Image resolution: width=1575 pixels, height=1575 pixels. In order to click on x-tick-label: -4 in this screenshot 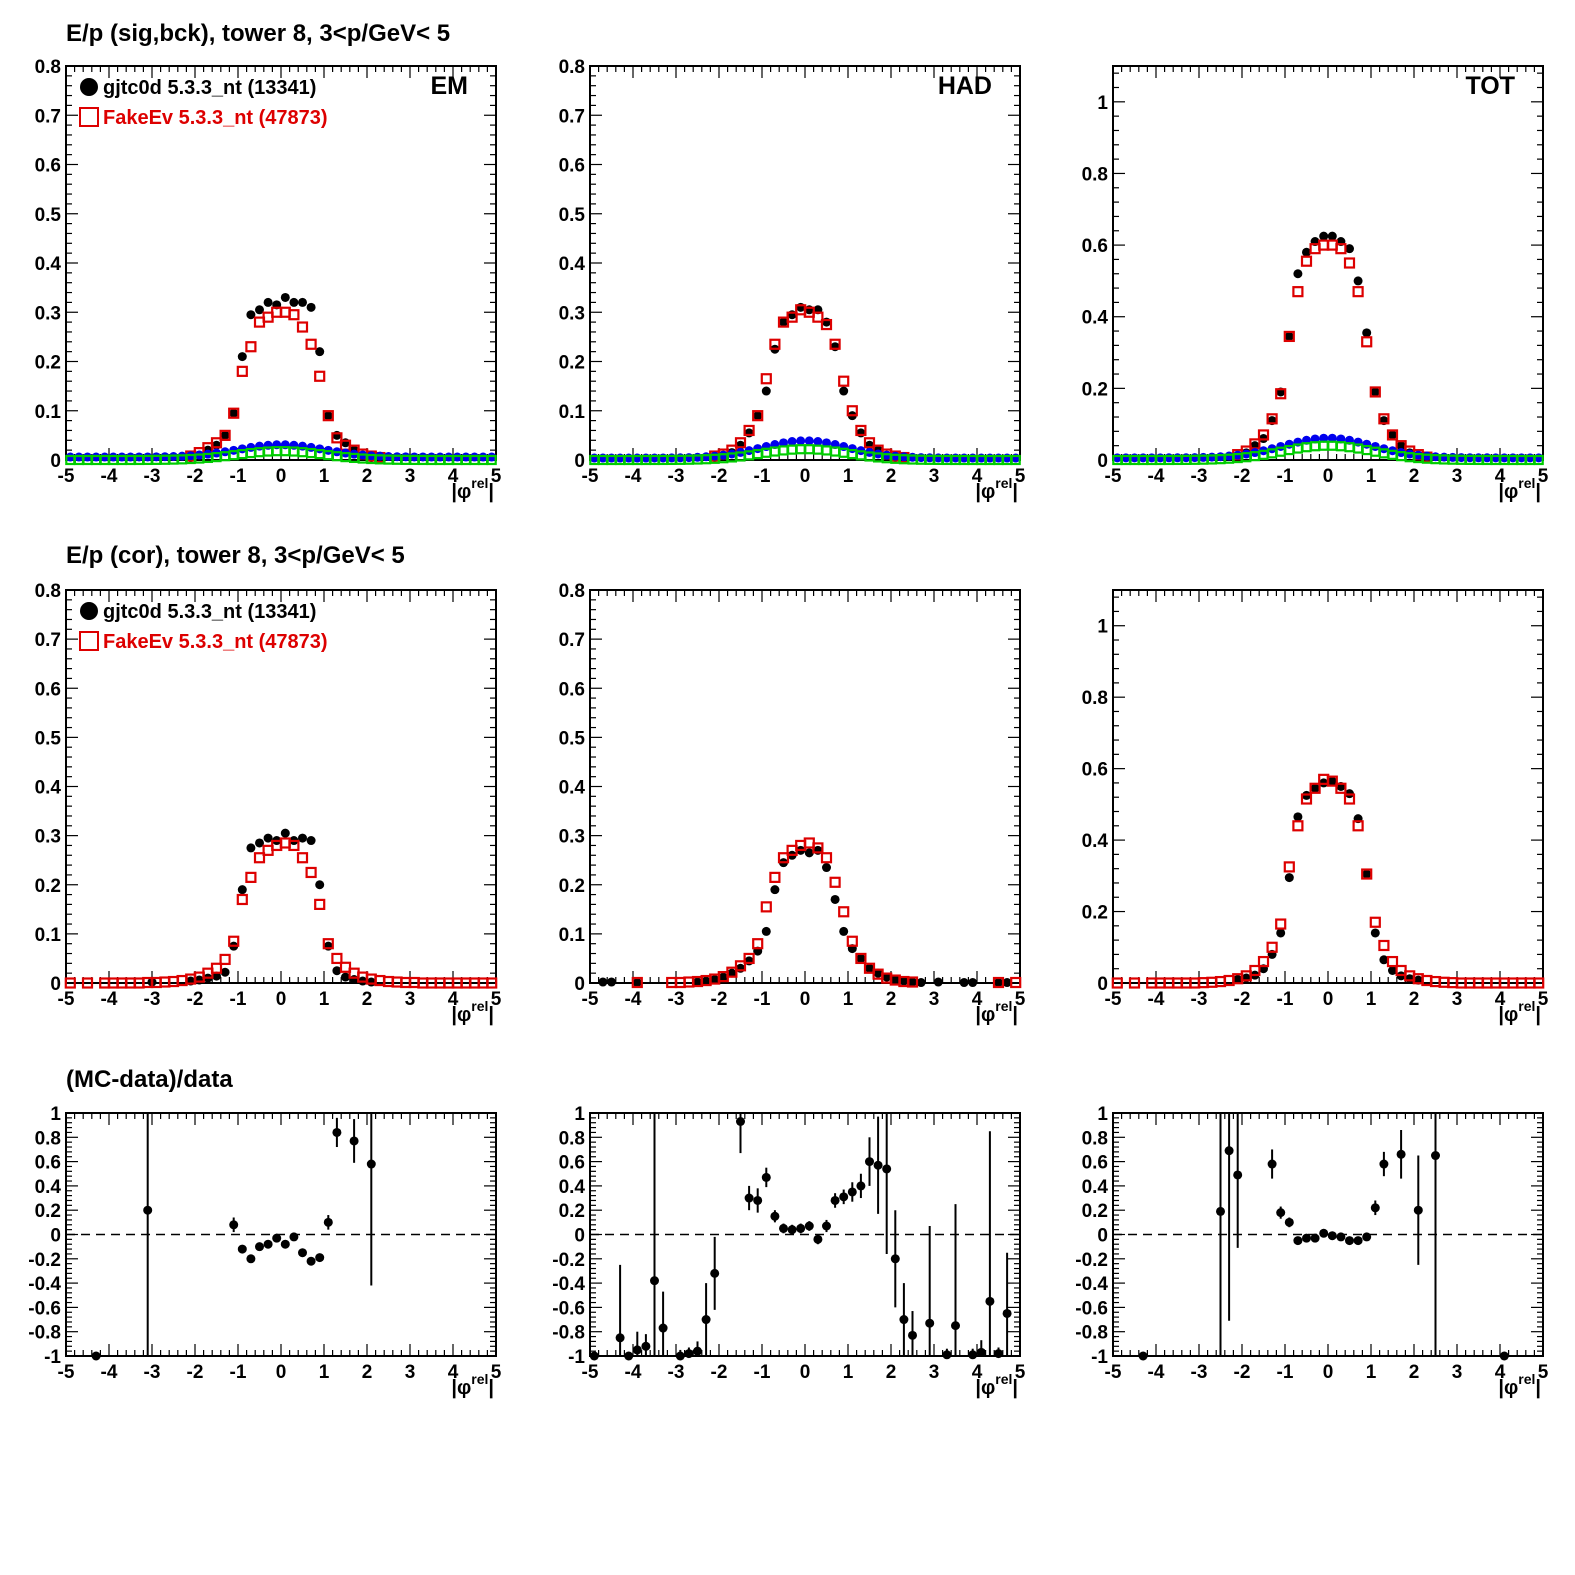, I will do `click(1156, 476)`.